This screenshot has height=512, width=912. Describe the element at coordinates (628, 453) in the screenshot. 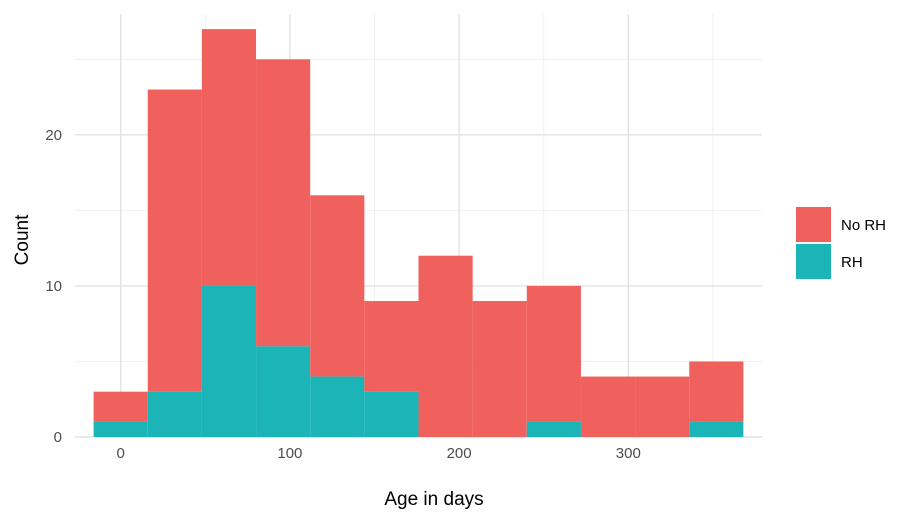

I see `x-tick-label: 300` at that location.